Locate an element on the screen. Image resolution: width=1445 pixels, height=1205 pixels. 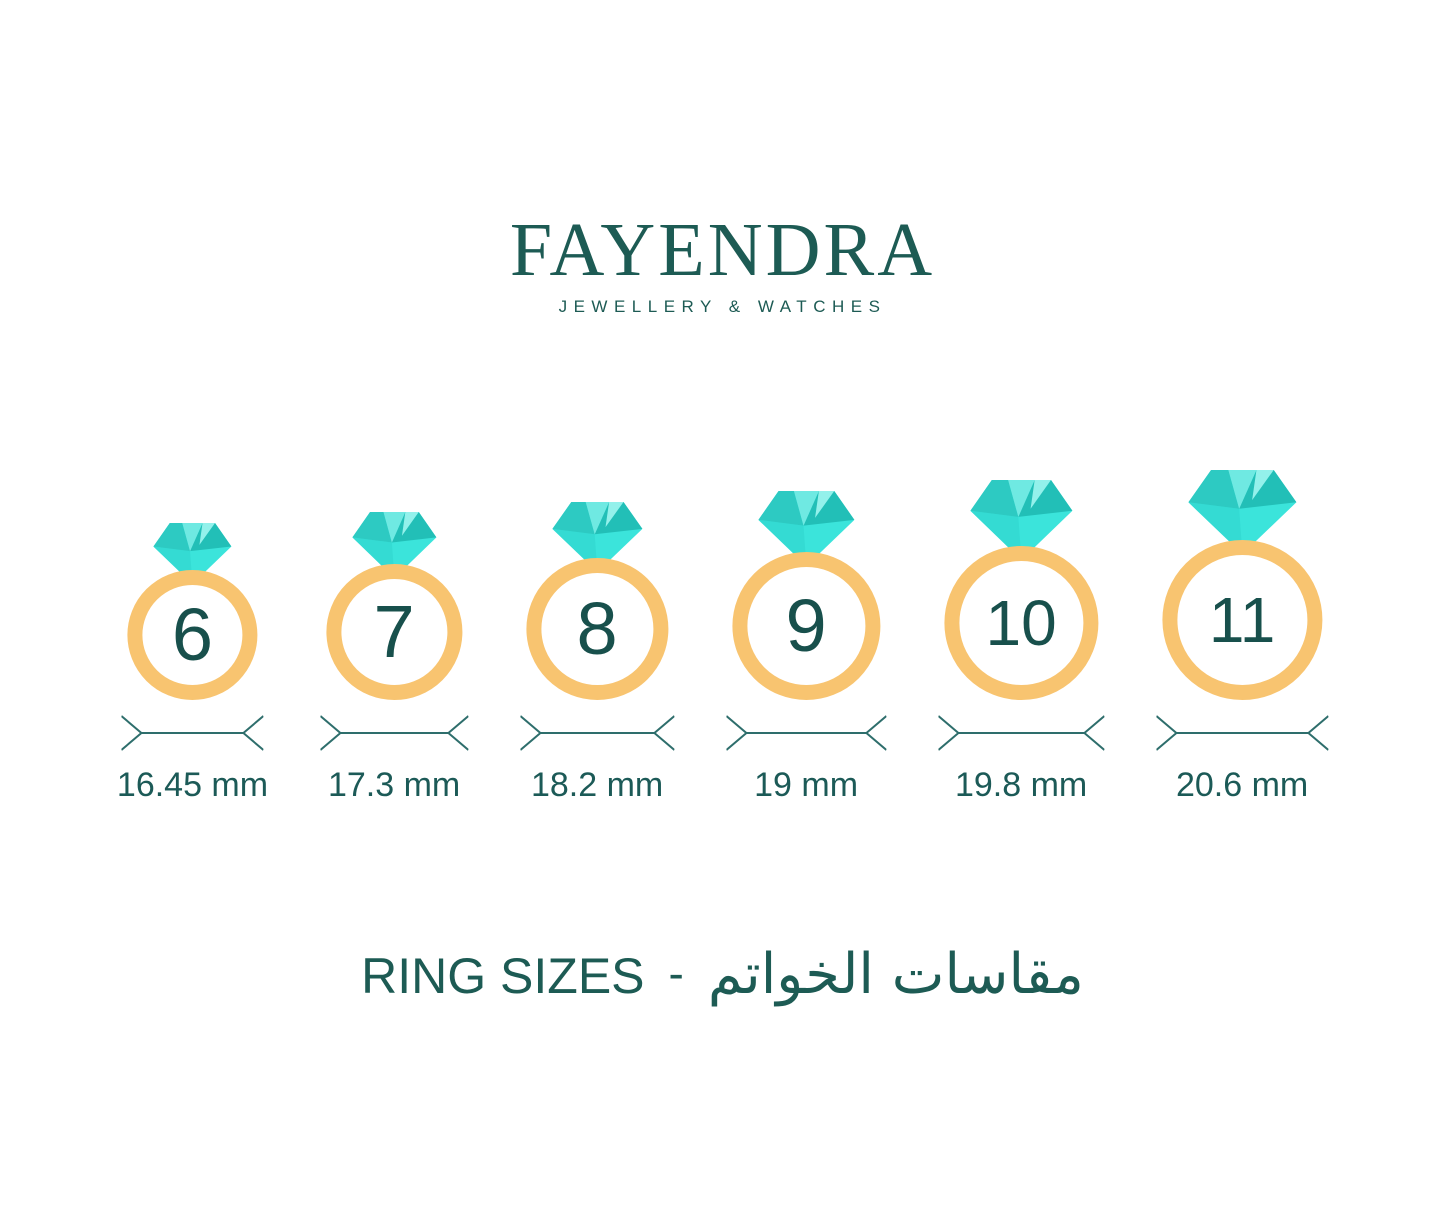
ring-size-number: 7 is located at coordinates (394, 631).